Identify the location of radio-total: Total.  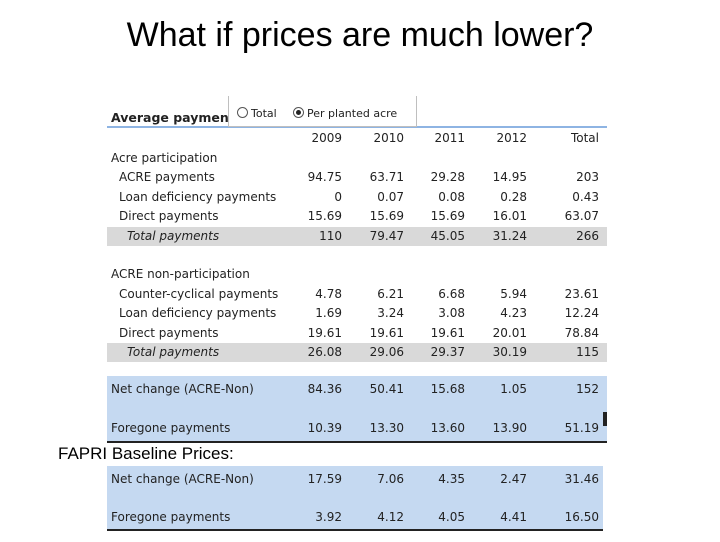
(257, 113).